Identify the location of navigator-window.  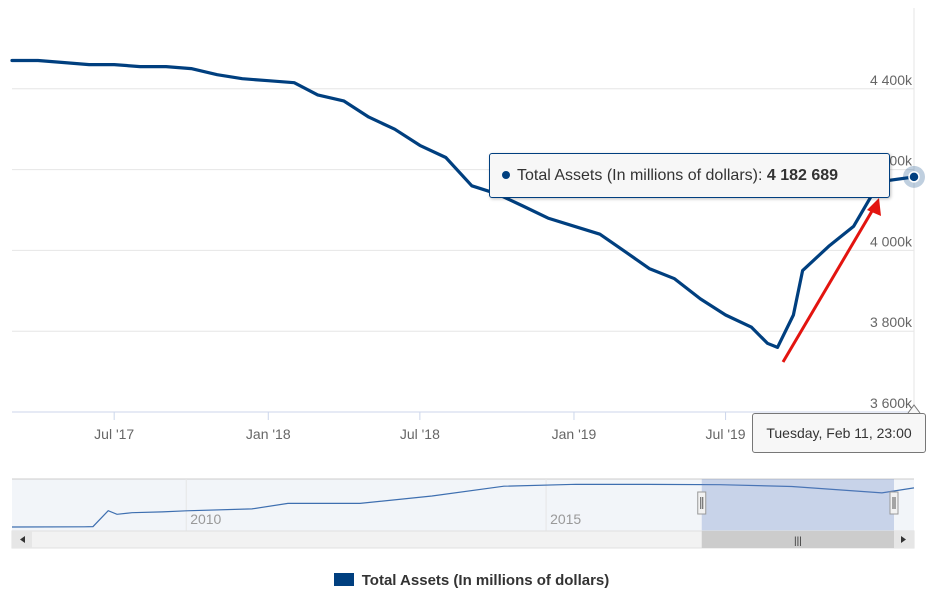
(797, 505).